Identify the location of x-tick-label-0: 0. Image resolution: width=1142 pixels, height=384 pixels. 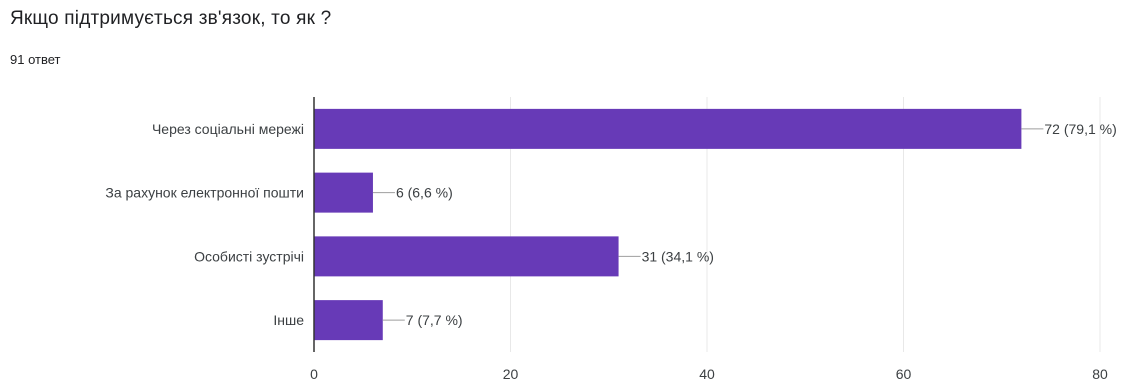
(314, 374).